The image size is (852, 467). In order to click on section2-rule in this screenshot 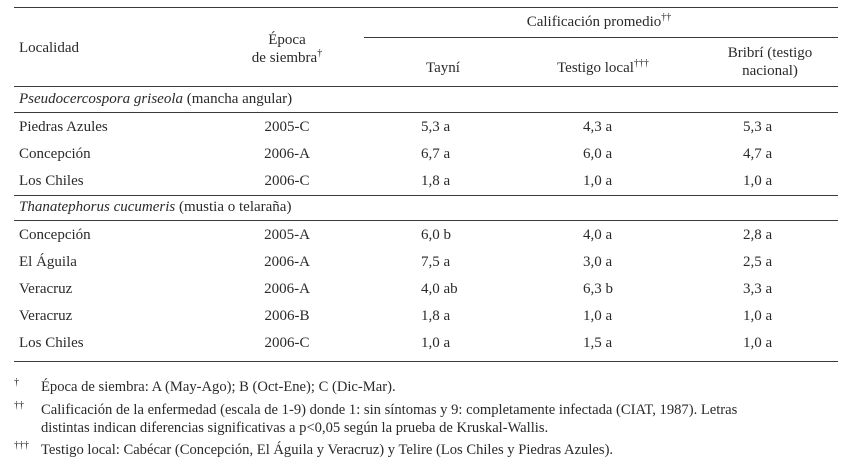, I will do `click(426, 220)`.